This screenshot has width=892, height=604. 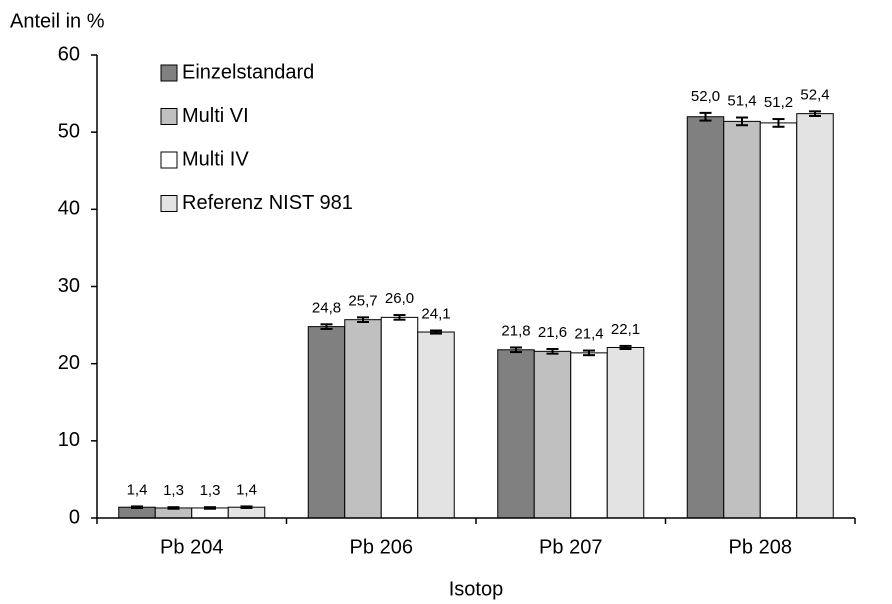 What do you see at coordinates (69, 54) in the screenshot?
I see `y-tick-label: 60` at bounding box center [69, 54].